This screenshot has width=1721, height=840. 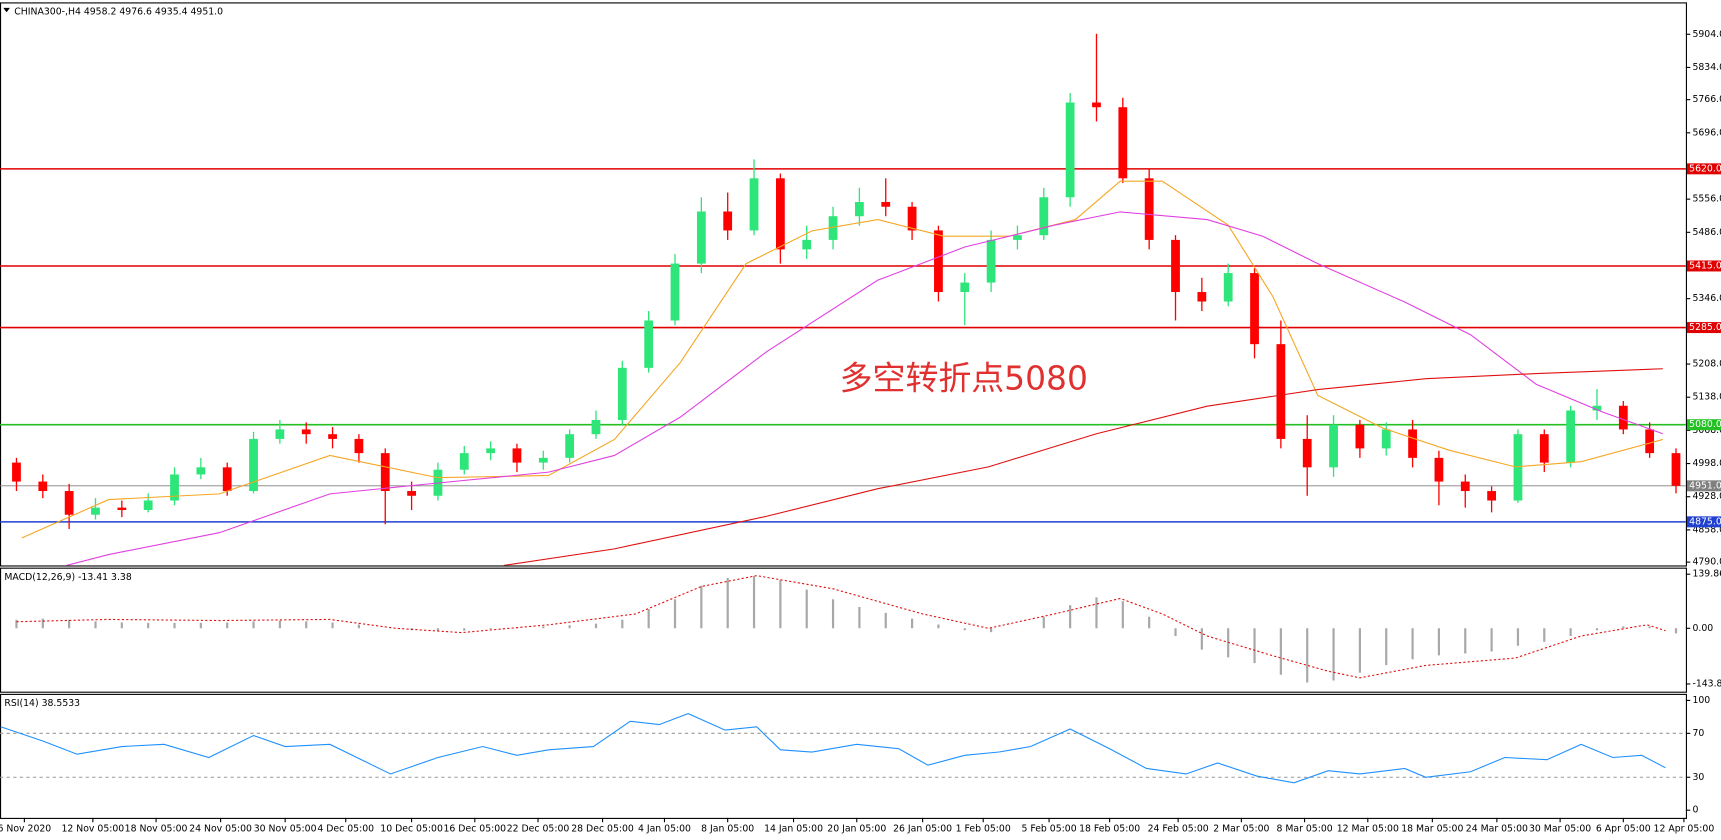 What do you see at coordinates (67, 577) in the screenshot?
I see `panel-title: MACD(12,26,9) -13.41 3.38` at bounding box center [67, 577].